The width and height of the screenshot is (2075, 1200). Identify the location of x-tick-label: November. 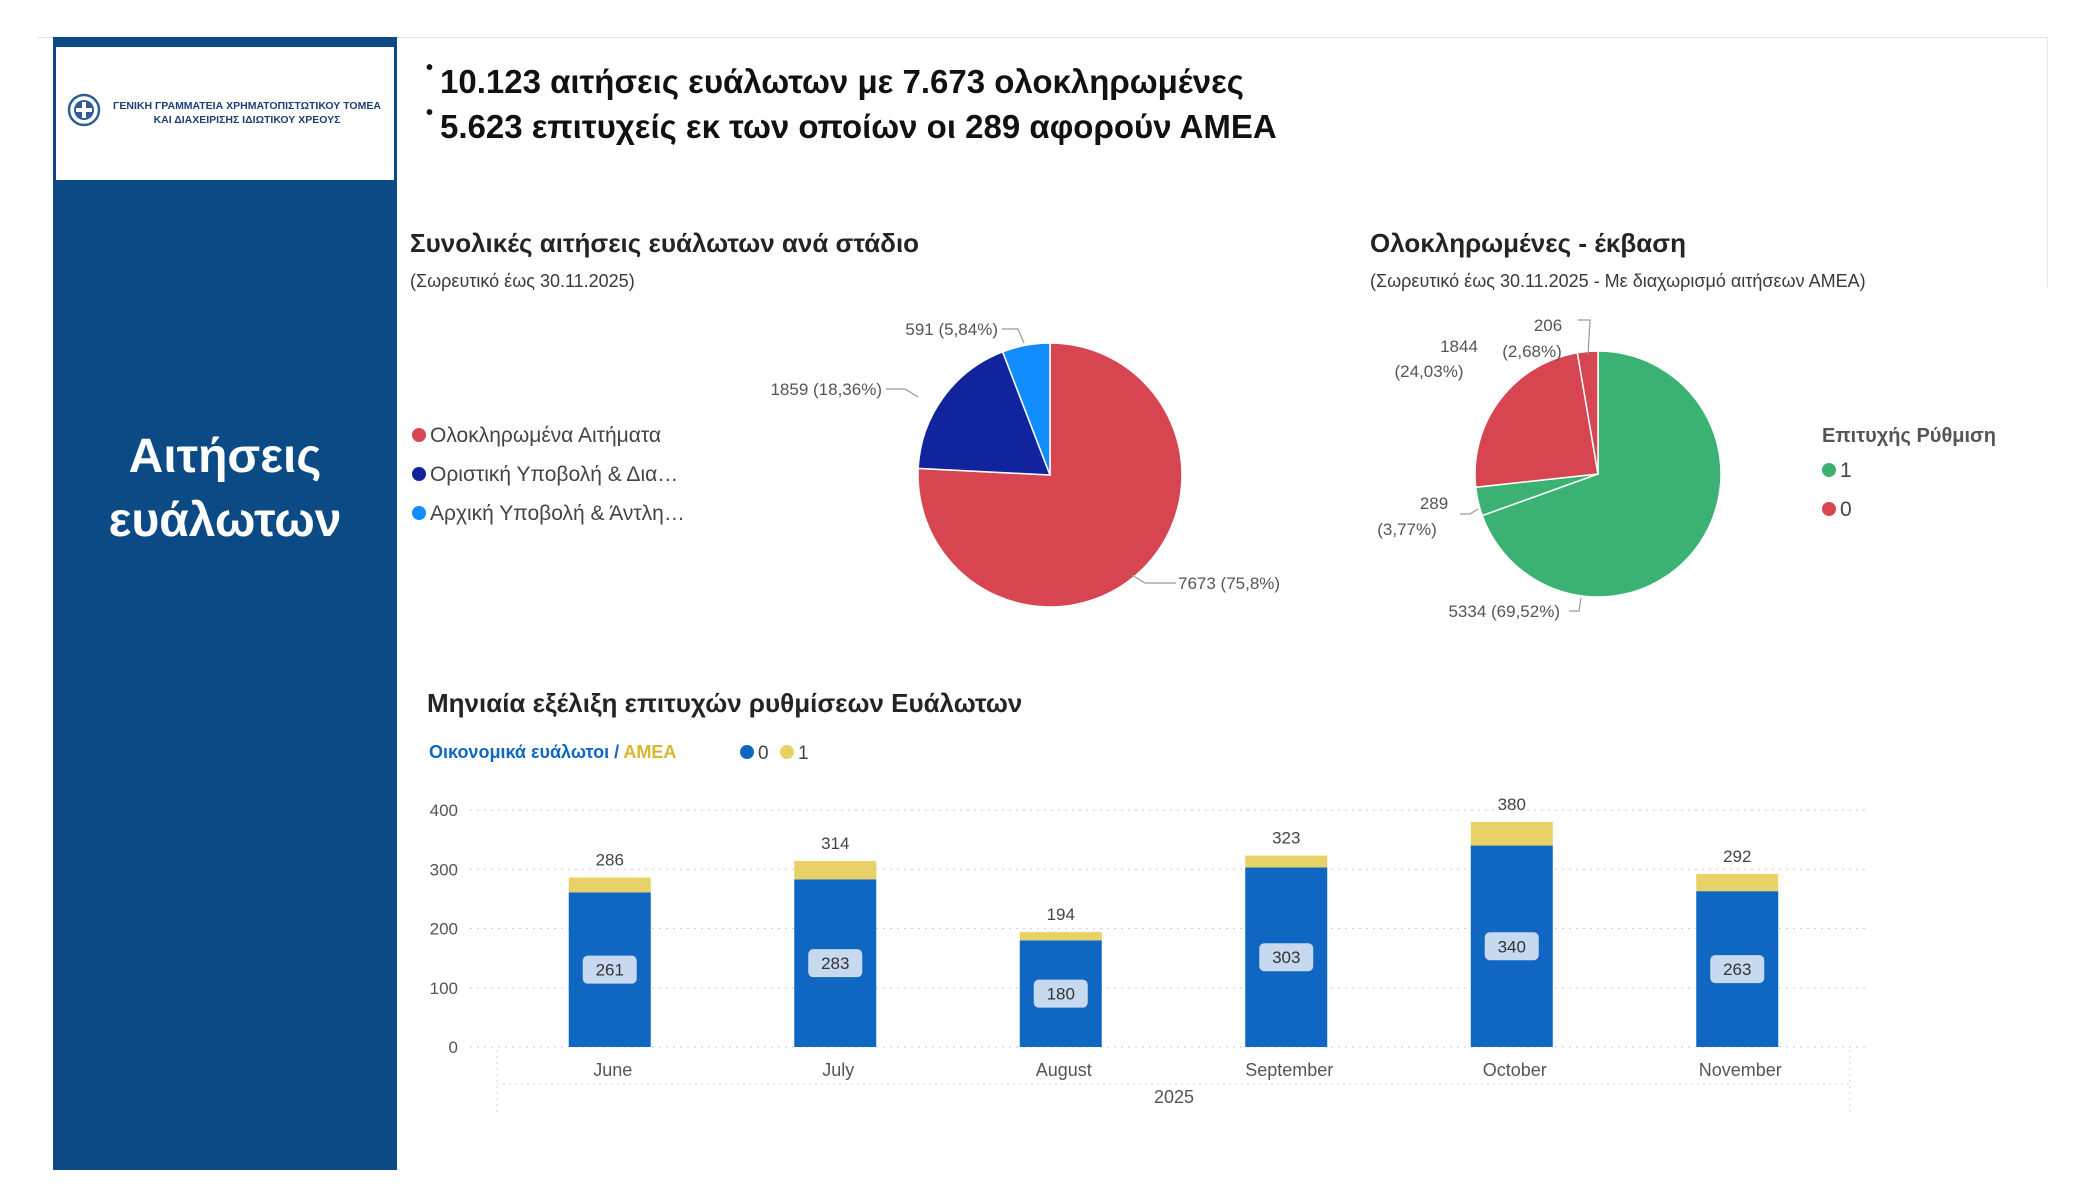
(1740, 1070).